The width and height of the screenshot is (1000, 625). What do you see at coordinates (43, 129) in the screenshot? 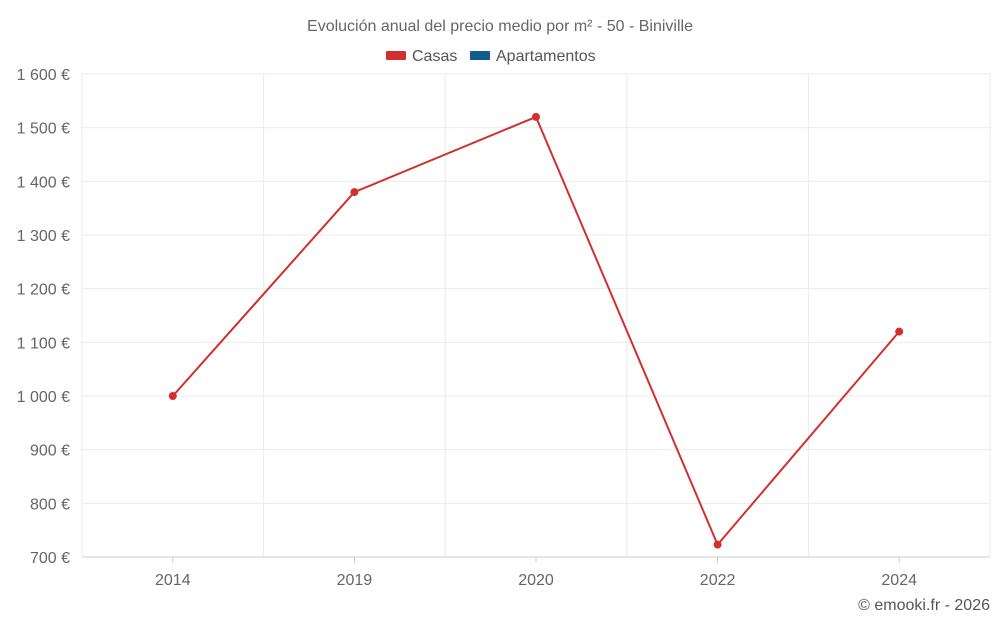
I see `y-tick-label: 1 500 €` at bounding box center [43, 129].